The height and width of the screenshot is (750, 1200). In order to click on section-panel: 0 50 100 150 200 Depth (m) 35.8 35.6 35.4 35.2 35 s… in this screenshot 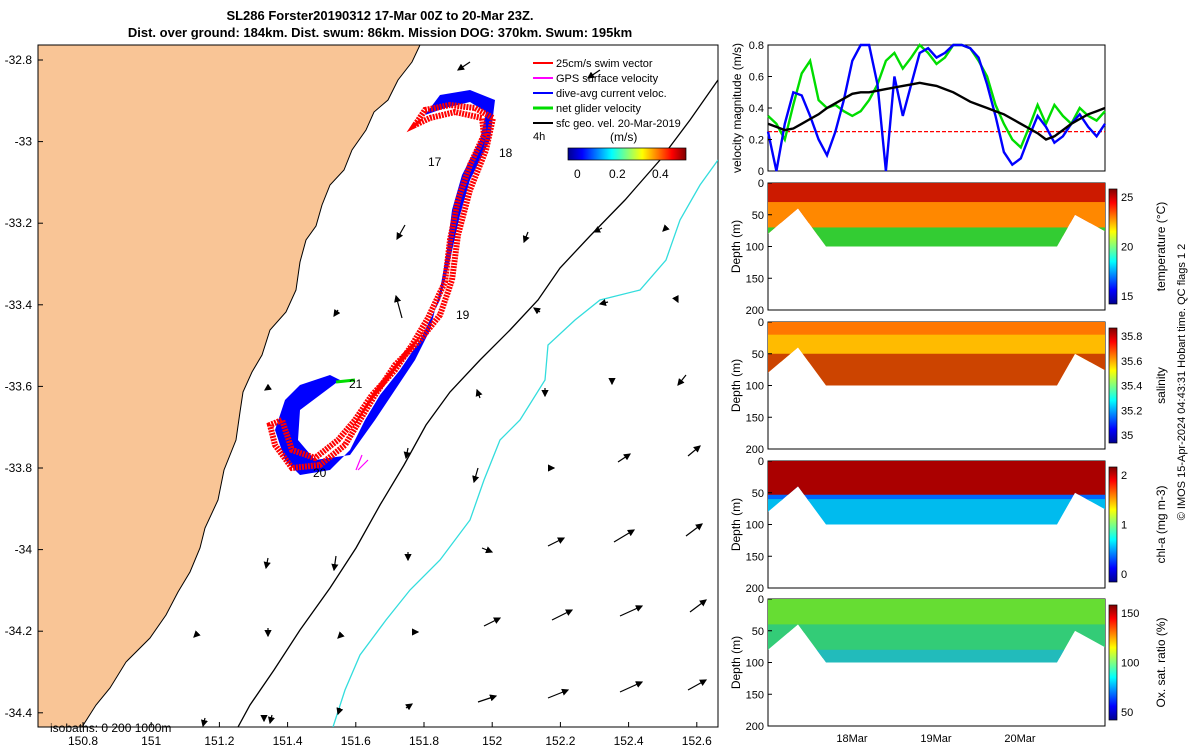, I will do `click(948, 386)`.